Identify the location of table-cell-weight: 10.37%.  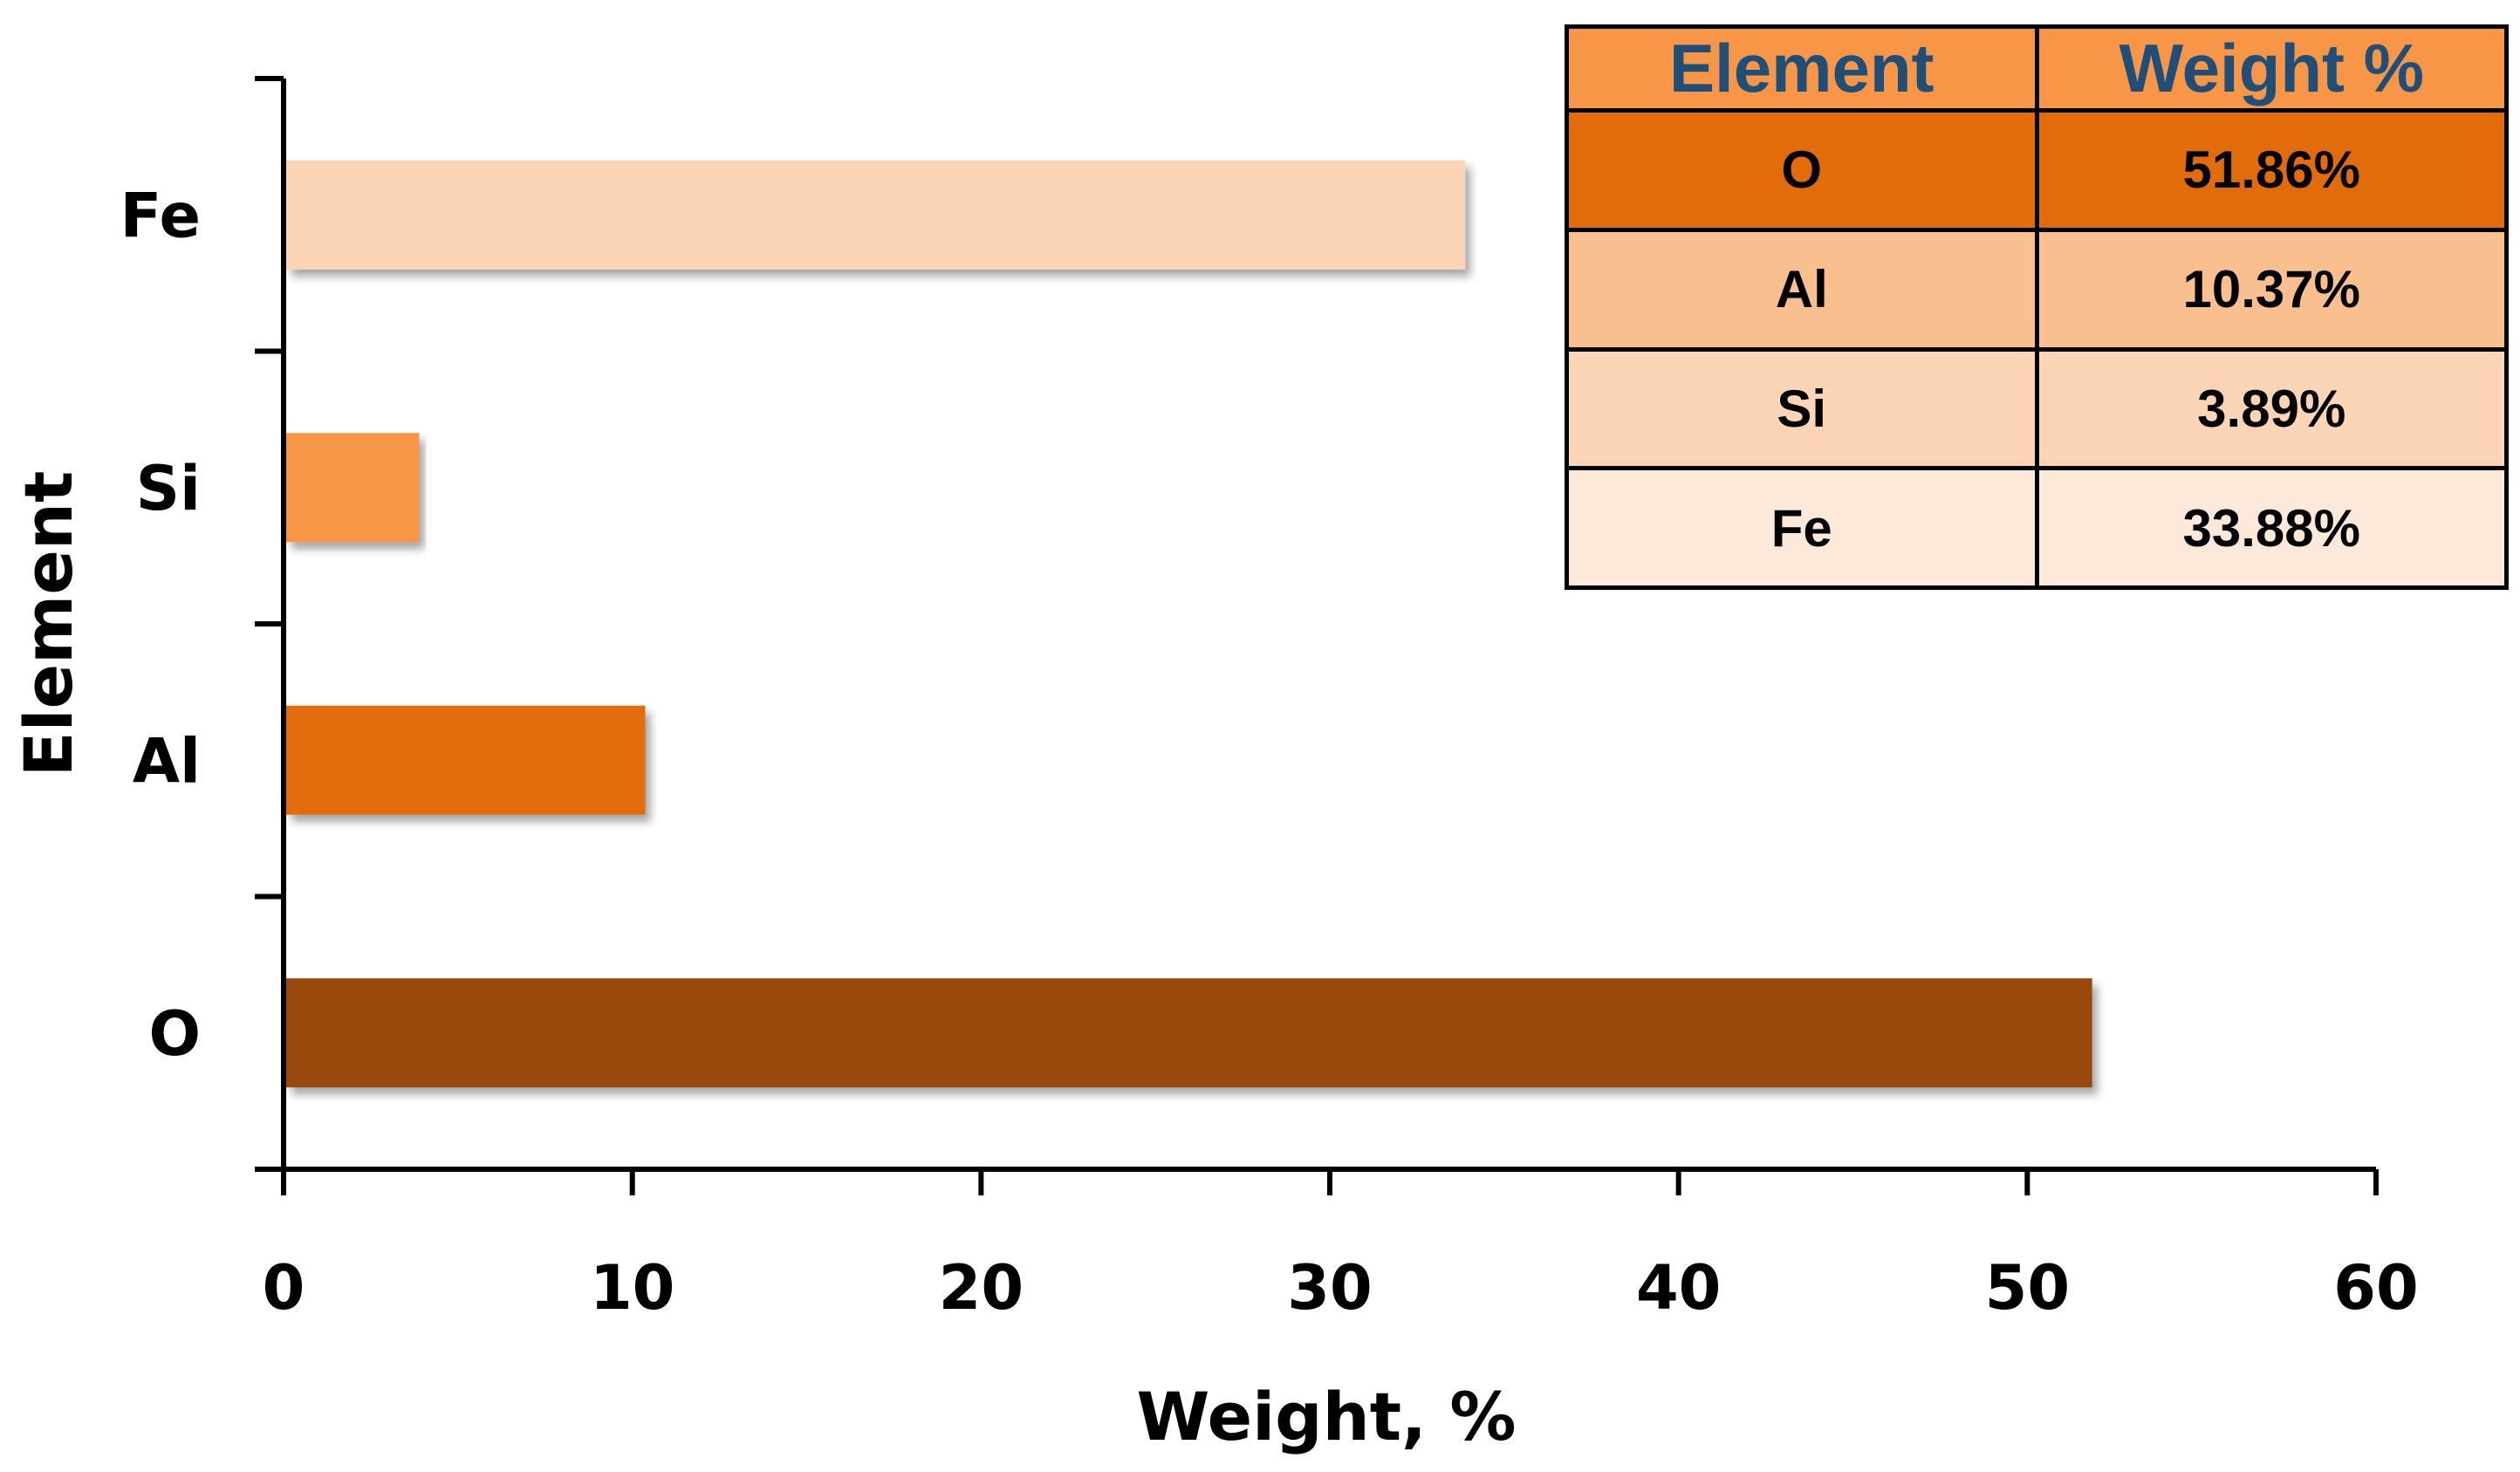
(2271, 289).